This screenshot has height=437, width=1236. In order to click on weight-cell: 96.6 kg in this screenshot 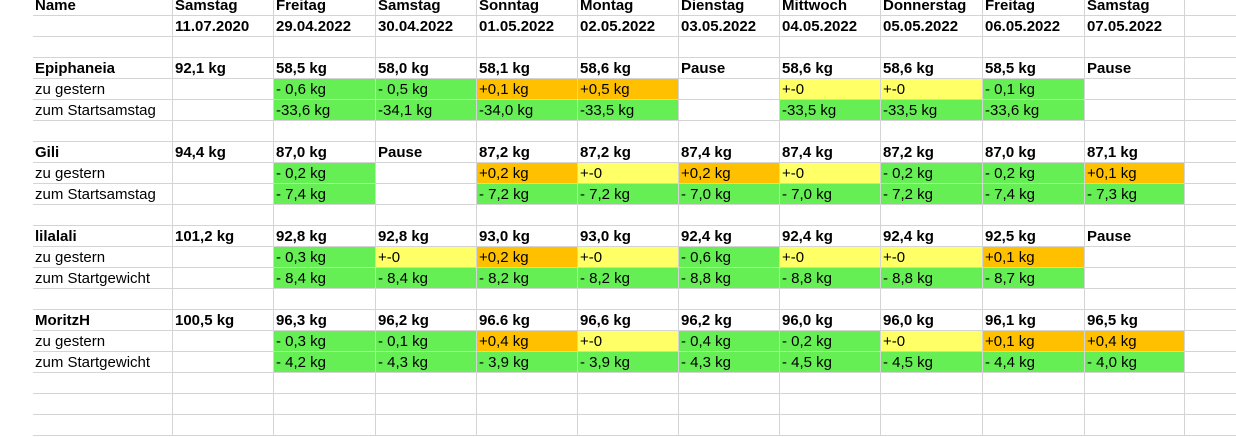, I will do `click(527, 320)`.